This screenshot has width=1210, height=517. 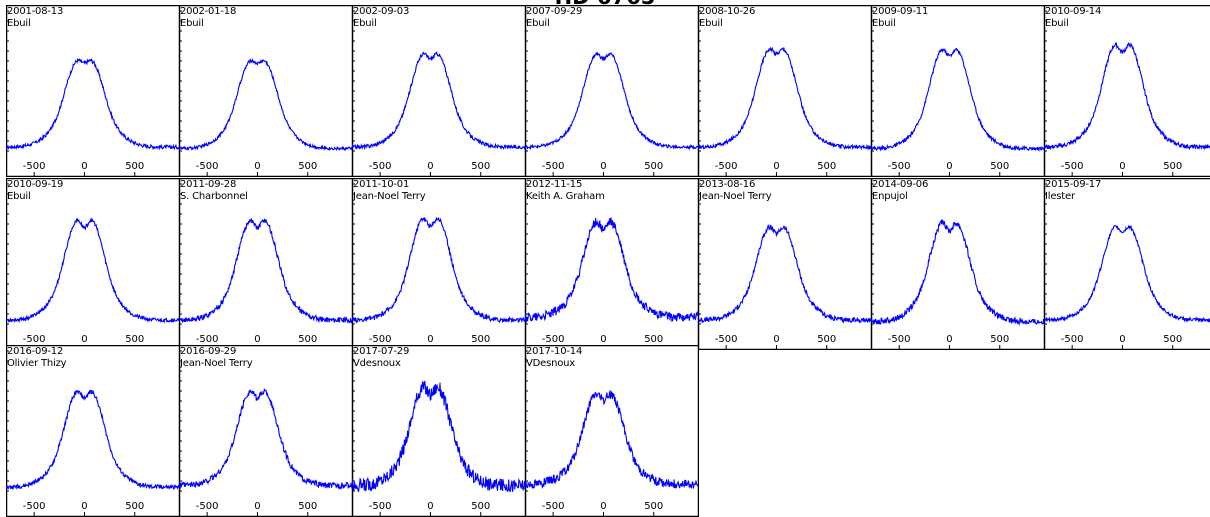 I want to click on panel-observer: VDesnoux, so click(x=550, y=363).